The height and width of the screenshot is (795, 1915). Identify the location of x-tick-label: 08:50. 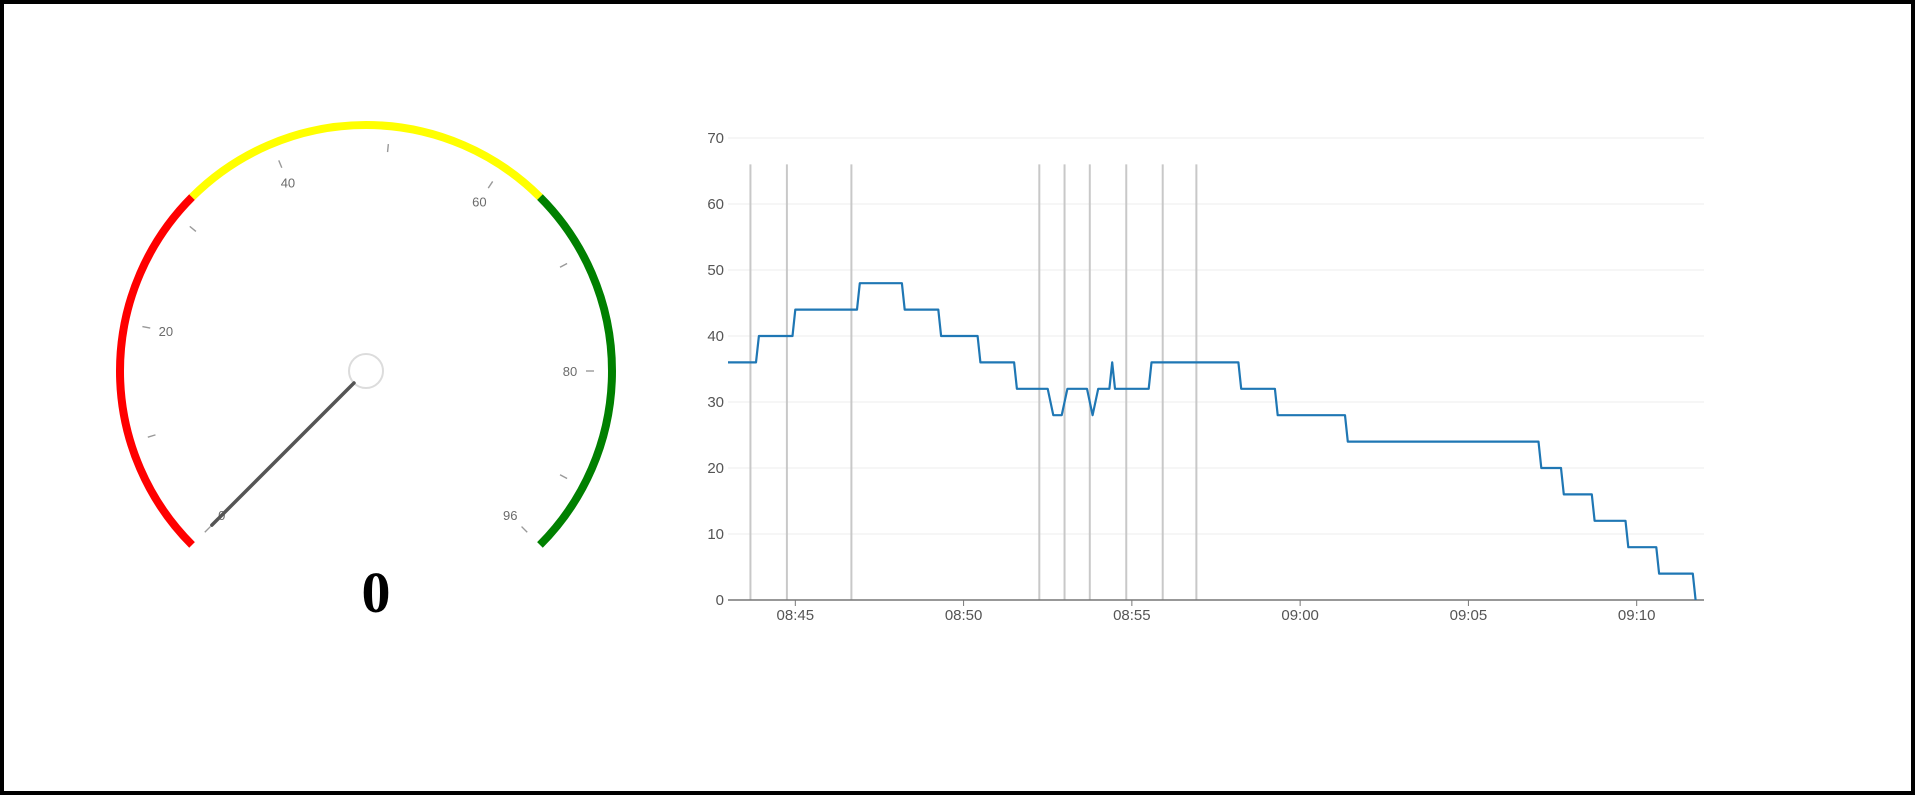
(964, 615).